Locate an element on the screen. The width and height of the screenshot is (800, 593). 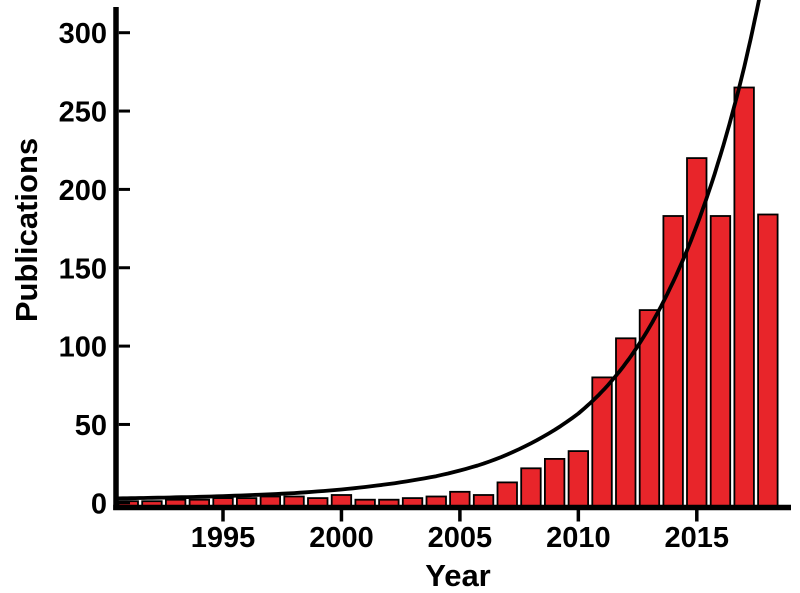
y-tick-label-300: 300 is located at coordinates (83, 34).